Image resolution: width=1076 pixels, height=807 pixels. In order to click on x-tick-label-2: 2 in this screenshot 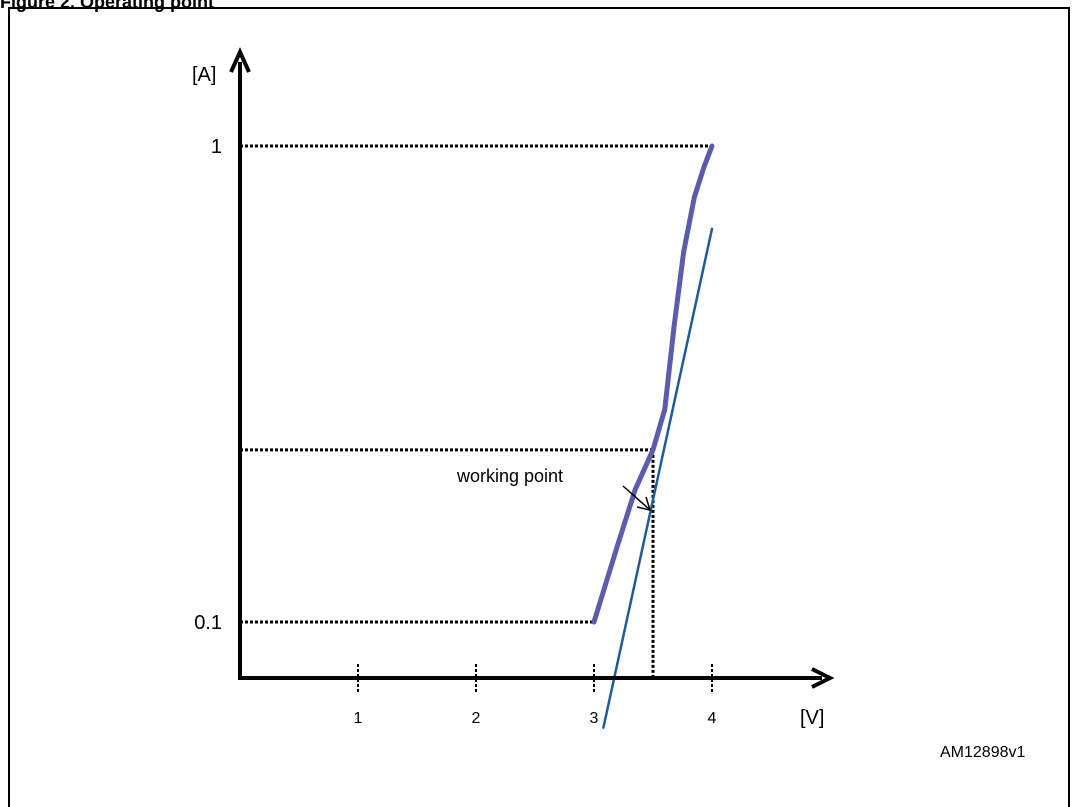, I will do `click(476, 718)`.